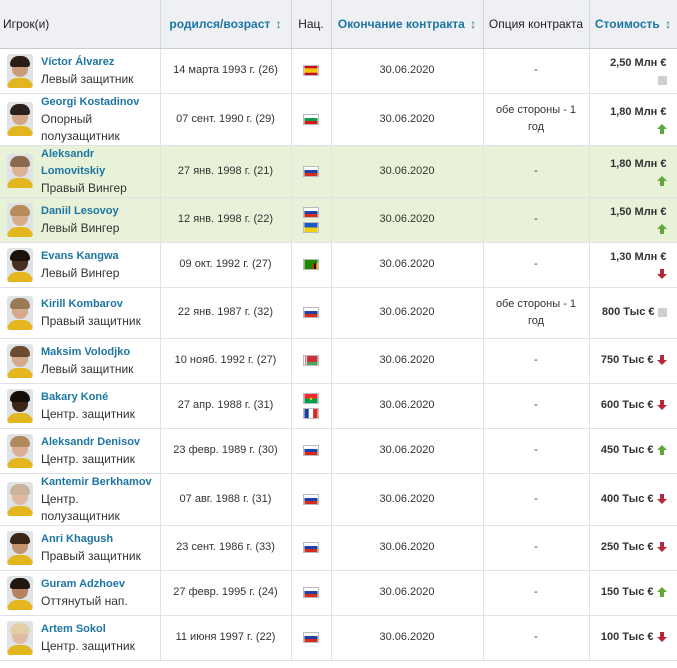  I want to click on player-name-link: Aleksandr Denisov, so click(91, 441).